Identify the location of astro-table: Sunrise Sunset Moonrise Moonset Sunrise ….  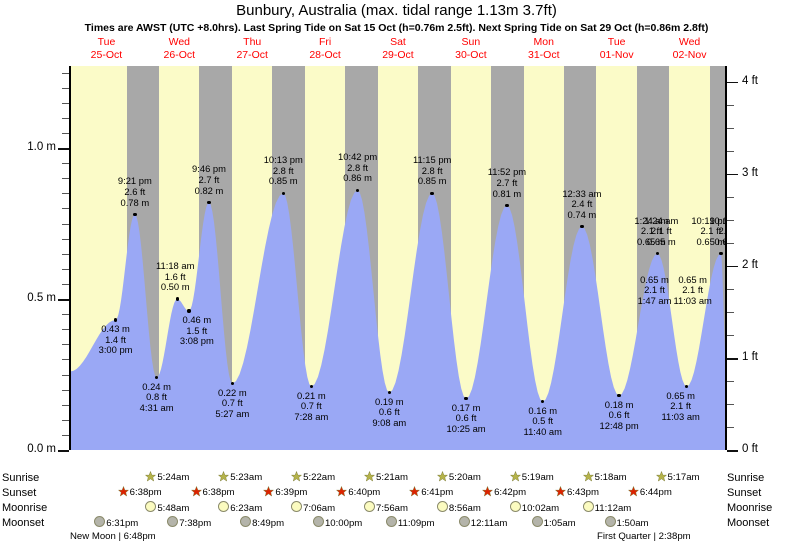
(396, 506).